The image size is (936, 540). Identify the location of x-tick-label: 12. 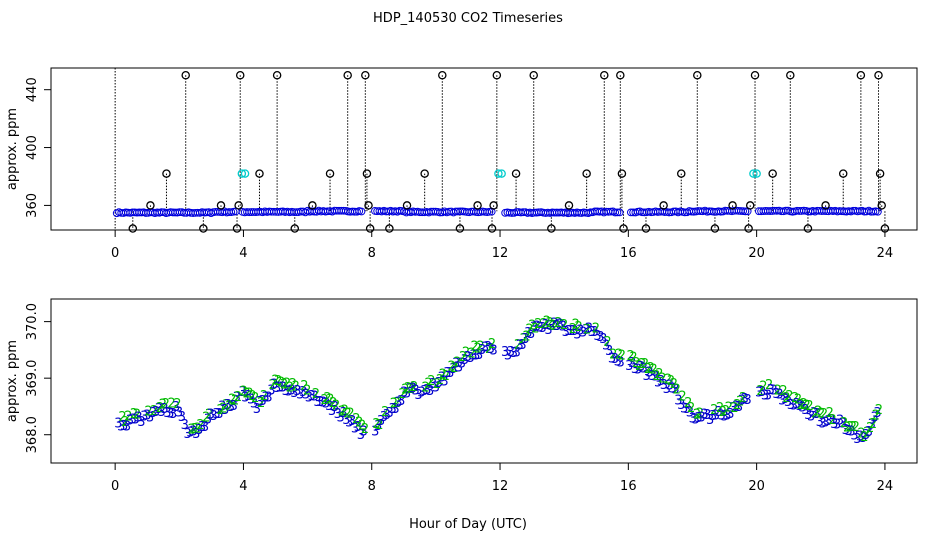
(500, 486).